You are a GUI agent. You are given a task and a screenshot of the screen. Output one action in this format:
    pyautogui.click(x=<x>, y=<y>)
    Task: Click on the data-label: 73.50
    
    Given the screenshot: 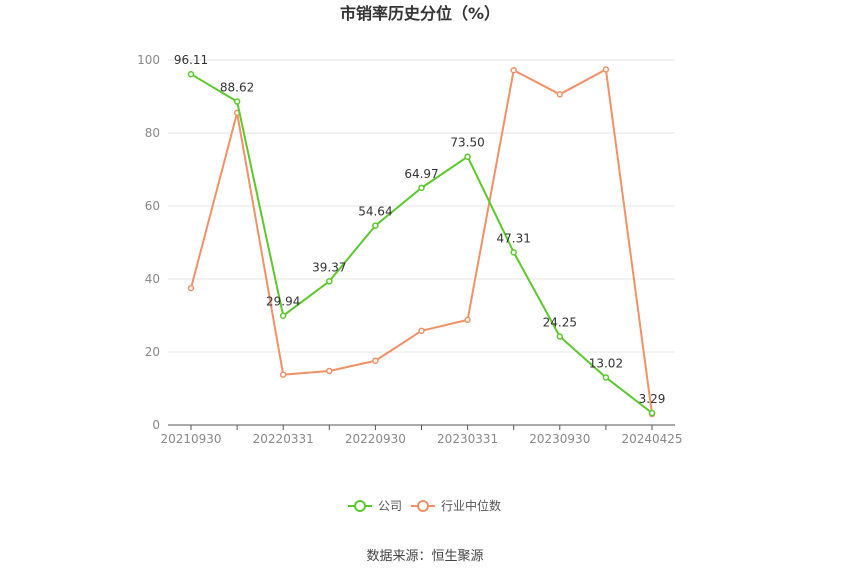 What is the action you would take?
    pyautogui.click(x=467, y=143)
    